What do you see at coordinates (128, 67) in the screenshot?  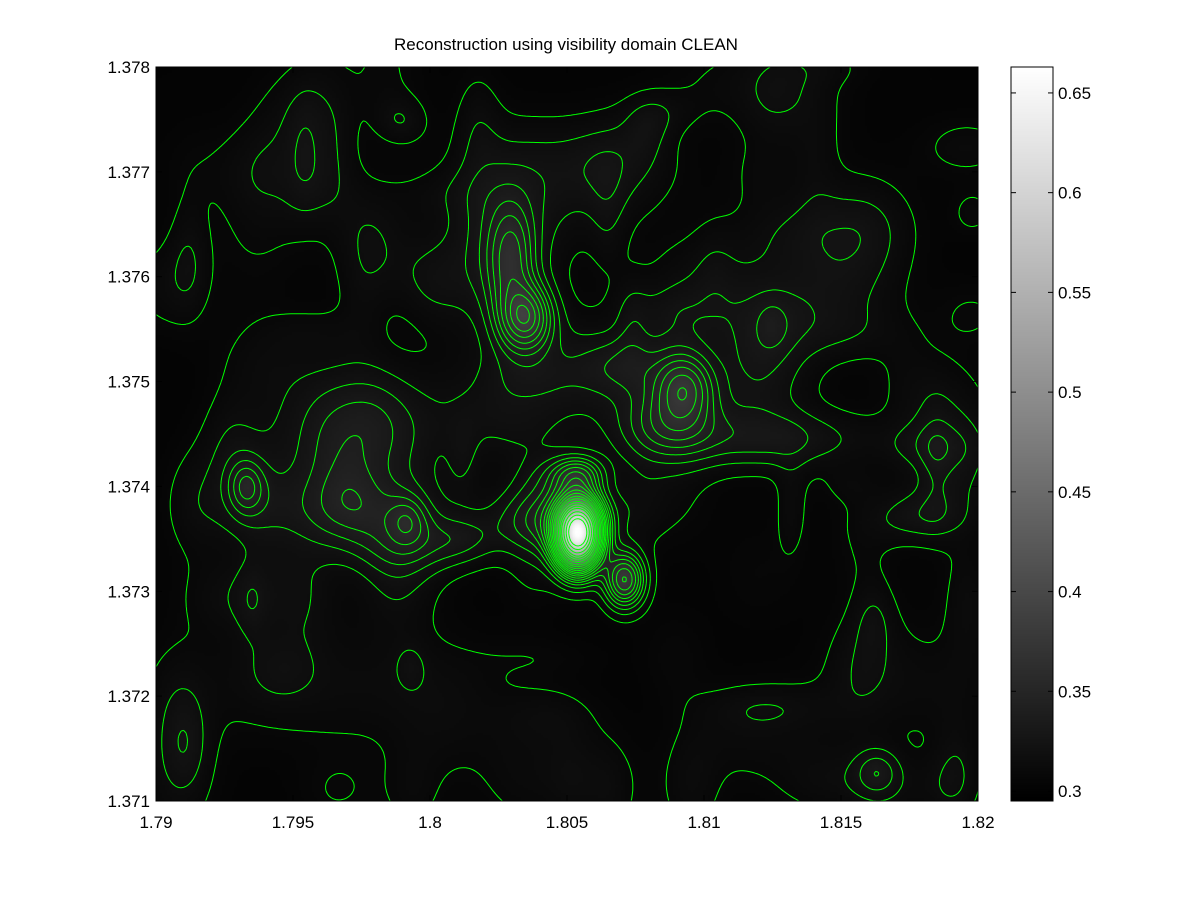 I see `y-tick-label: 1.378` at bounding box center [128, 67].